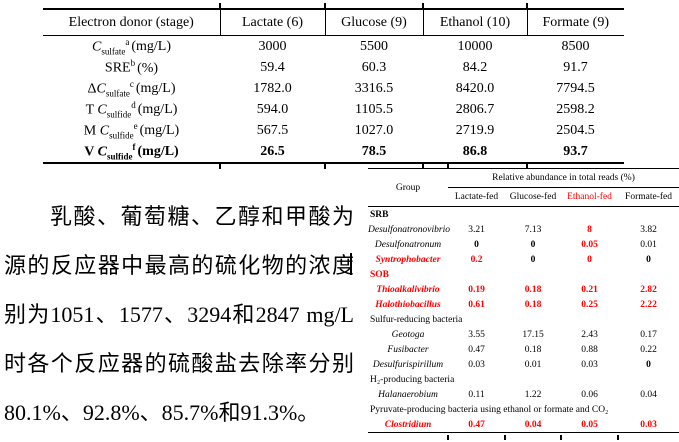  I want to click on value-cell: 1027.0, so click(374, 130).